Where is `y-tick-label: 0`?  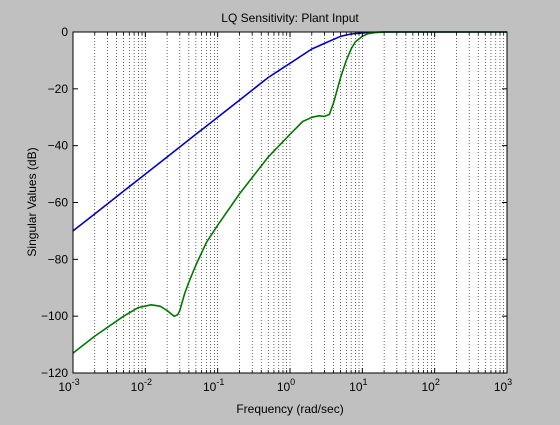 y-tick-label: 0 is located at coordinates (64, 32).